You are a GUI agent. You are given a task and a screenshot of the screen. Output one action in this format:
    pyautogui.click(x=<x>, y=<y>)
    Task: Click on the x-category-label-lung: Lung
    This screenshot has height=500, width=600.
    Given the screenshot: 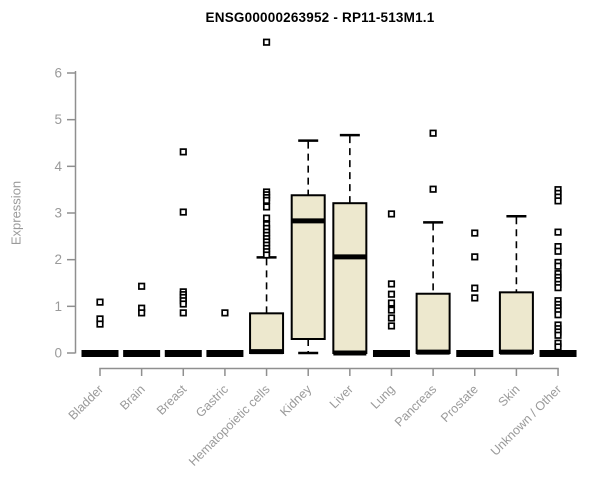 What is the action you would take?
    pyautogui.click(x=383, y=397)
    